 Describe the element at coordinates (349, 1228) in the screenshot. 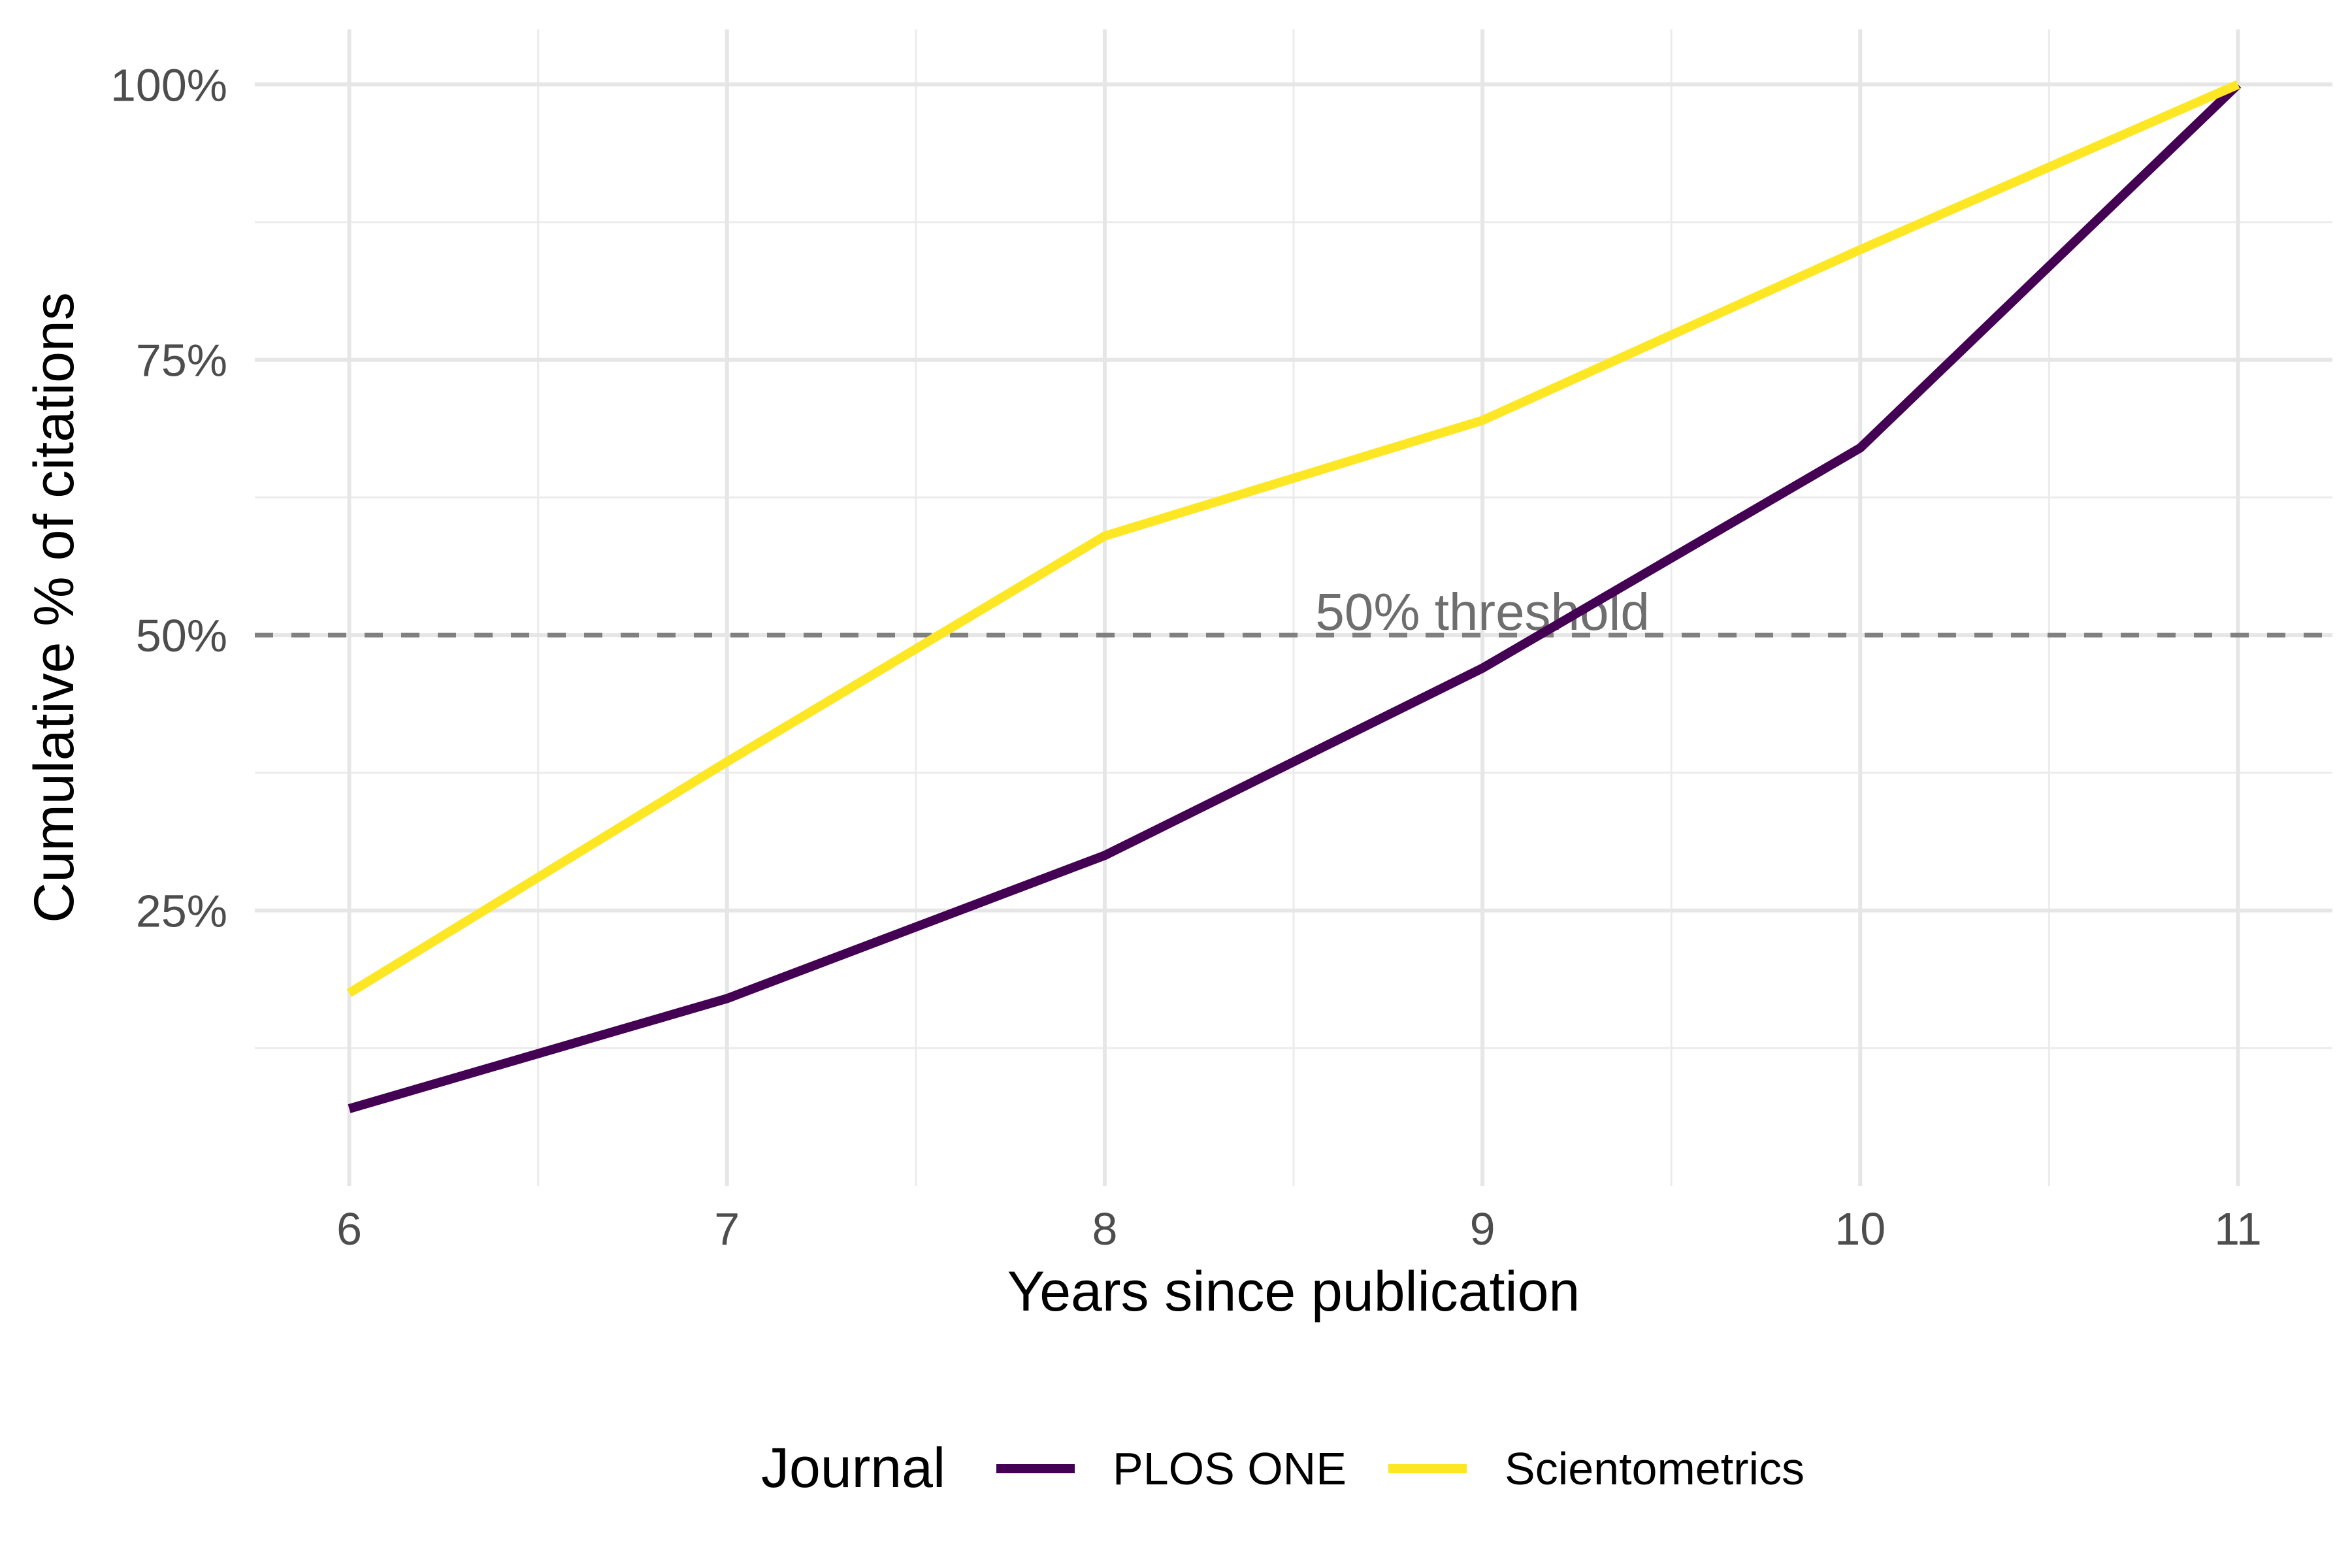

I see `x-tick-label-0: 6` at that location.